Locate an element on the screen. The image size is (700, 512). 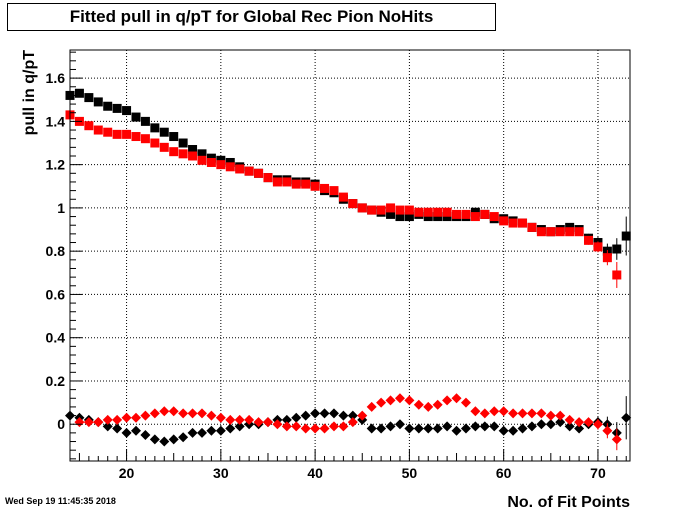
y-tick-label: 0.4 is located at coordinates (56, 338).